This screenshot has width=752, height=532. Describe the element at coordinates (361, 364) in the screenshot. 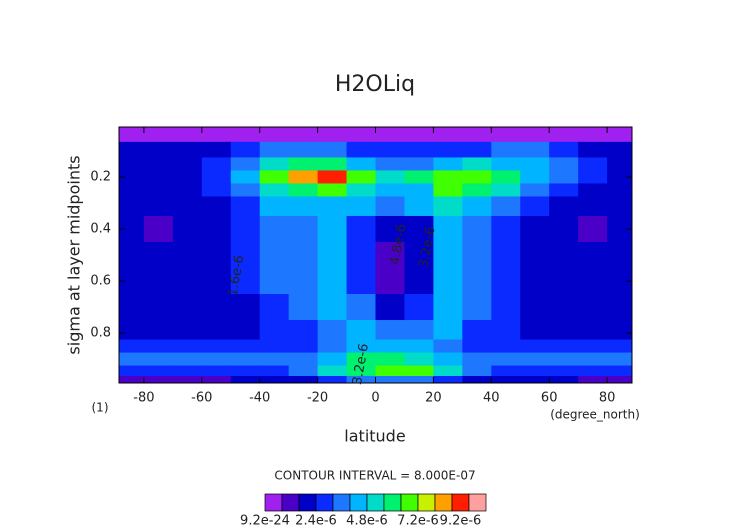

I see `contour-label: 3.2e-6` at that location.